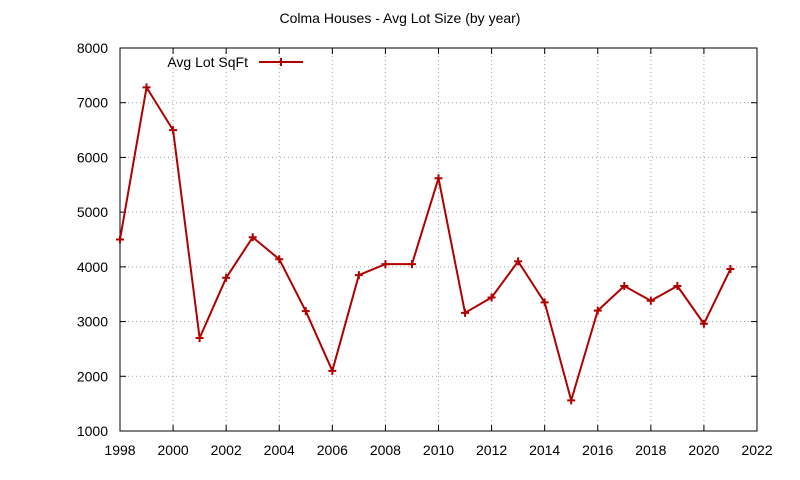 This screenshot has width=800, height=480. What do you see at coordinates (226, 450) in the screenshot?
I see `x-tick-label: 2002` at bounding box center [226, 450].